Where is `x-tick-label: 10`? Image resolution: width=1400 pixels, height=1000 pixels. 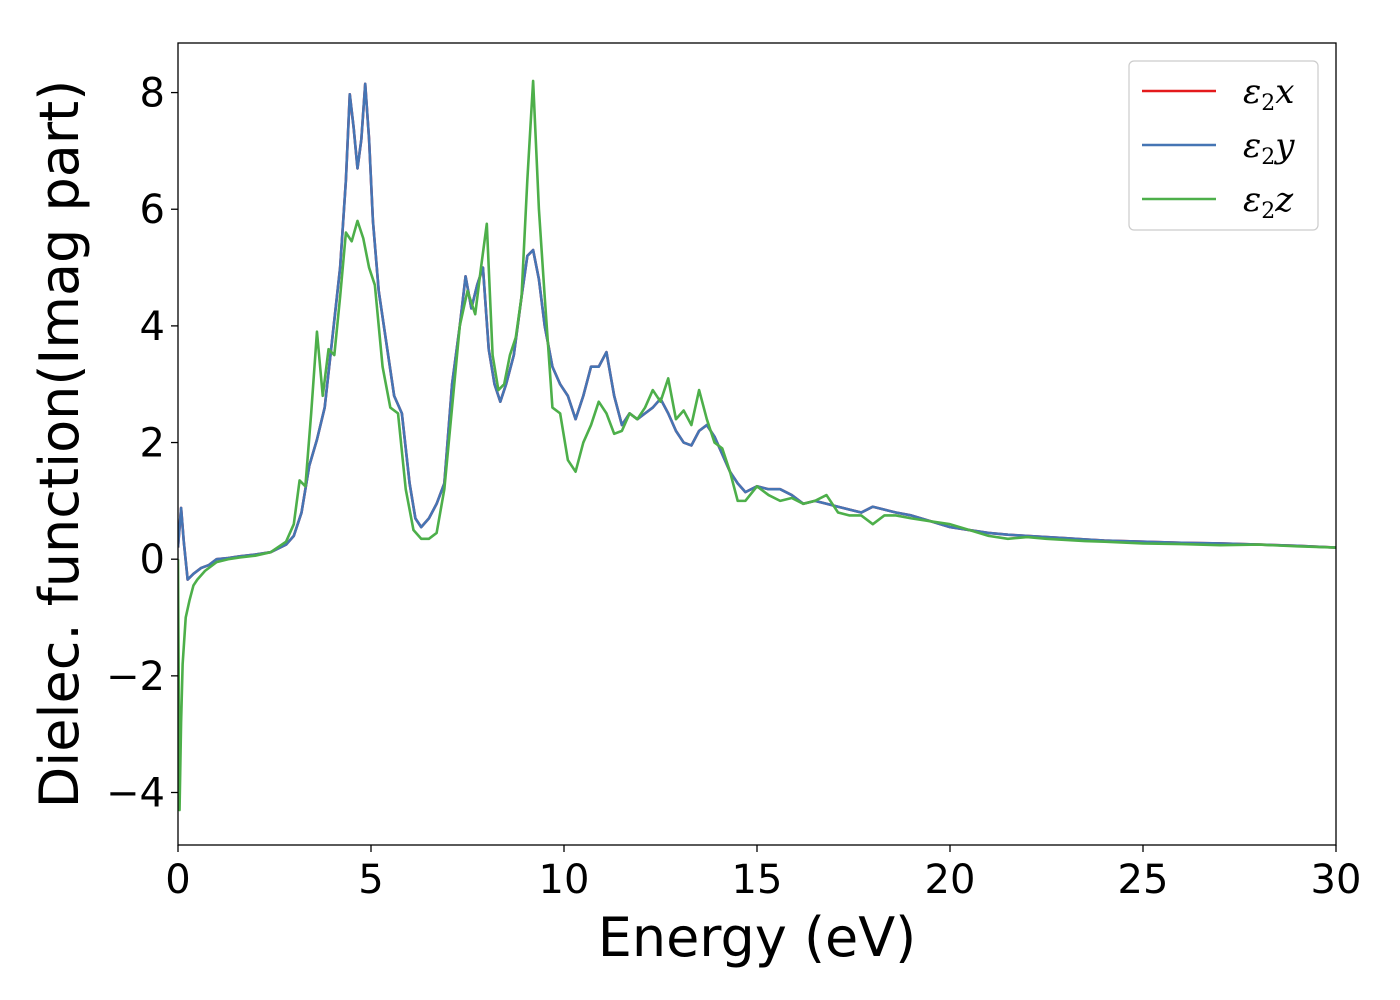 x-tick-label: 10 is located at coordinates (564, 880).